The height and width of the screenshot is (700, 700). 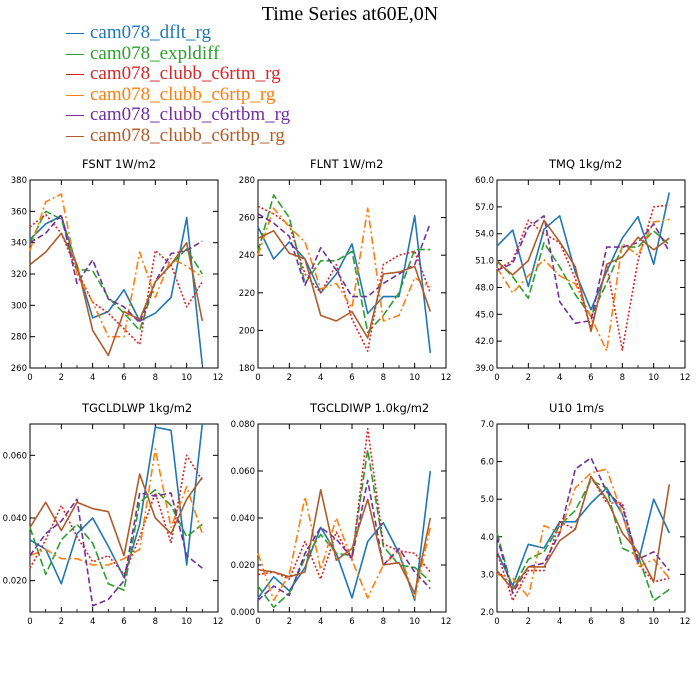 I want to click on y-tick-label: 4.0, so click(x=487, y=538).